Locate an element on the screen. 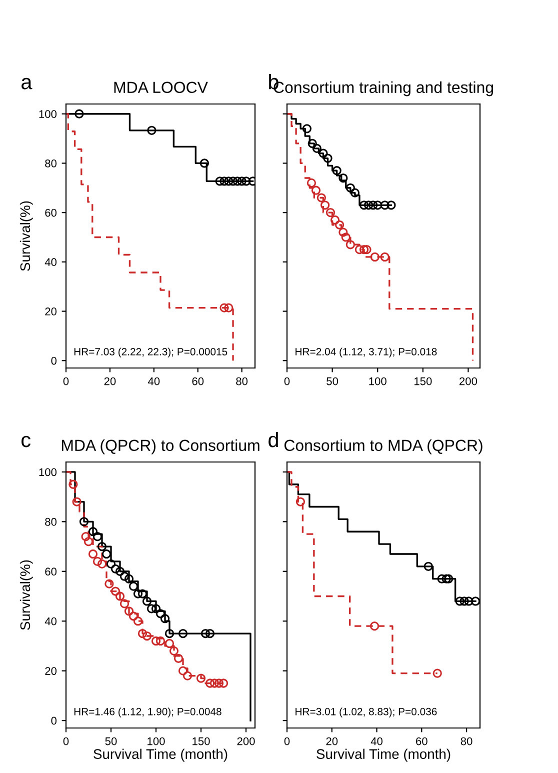  annotation: HR=7.03 (2.22, 22.3); P=0.00015 is located at coordinates (151, 353).